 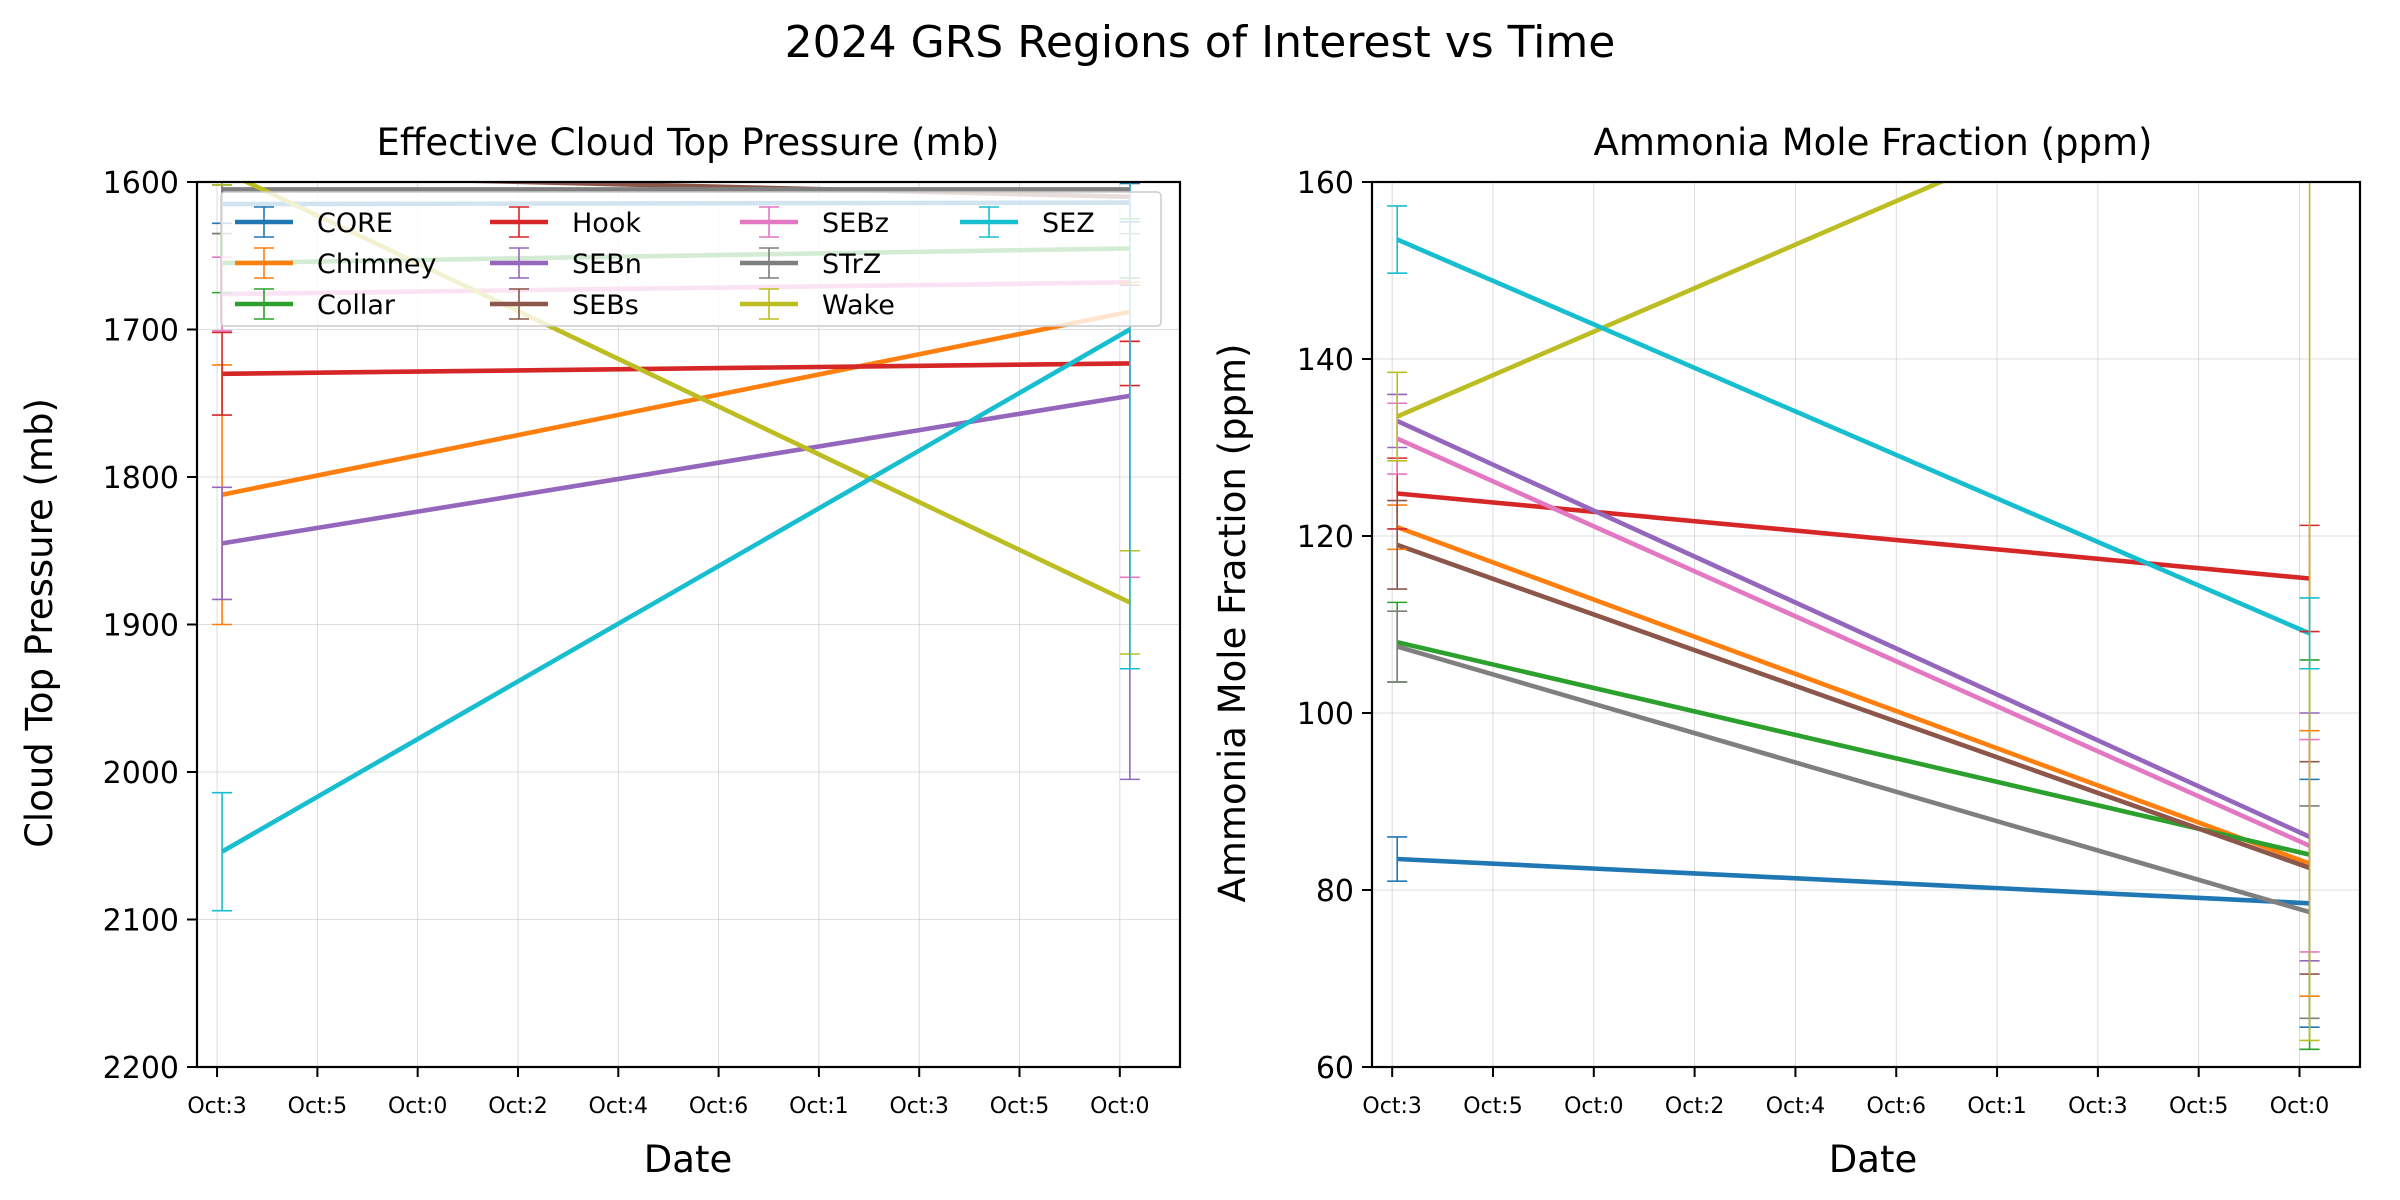 I want to click on y-tick-label: 2100, so click(x=141, y=921).